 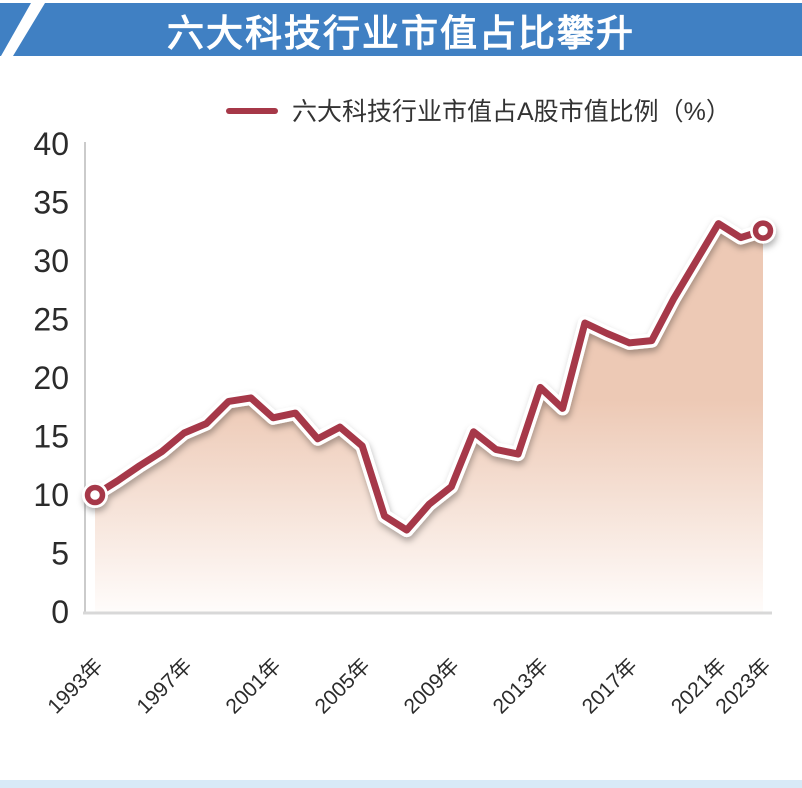 I want to click on y-tick-label: 15, so click(x=51, y=437).